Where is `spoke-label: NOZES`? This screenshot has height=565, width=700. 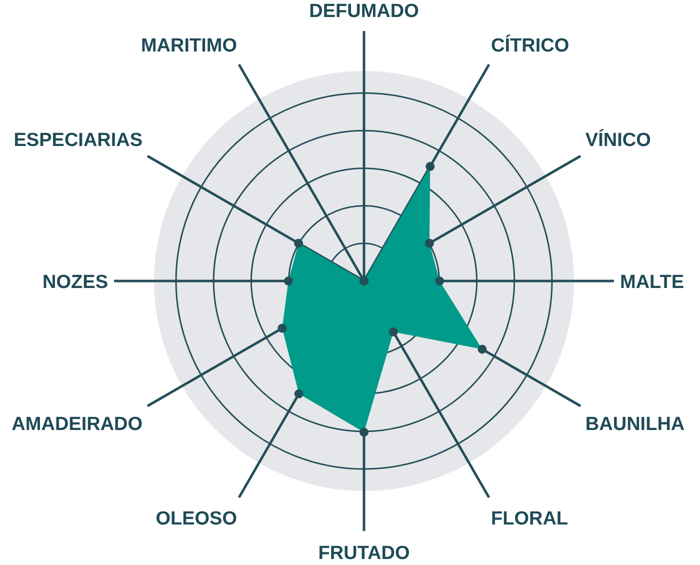 spoke-label: NOZES is located at coordinates (75, 282).